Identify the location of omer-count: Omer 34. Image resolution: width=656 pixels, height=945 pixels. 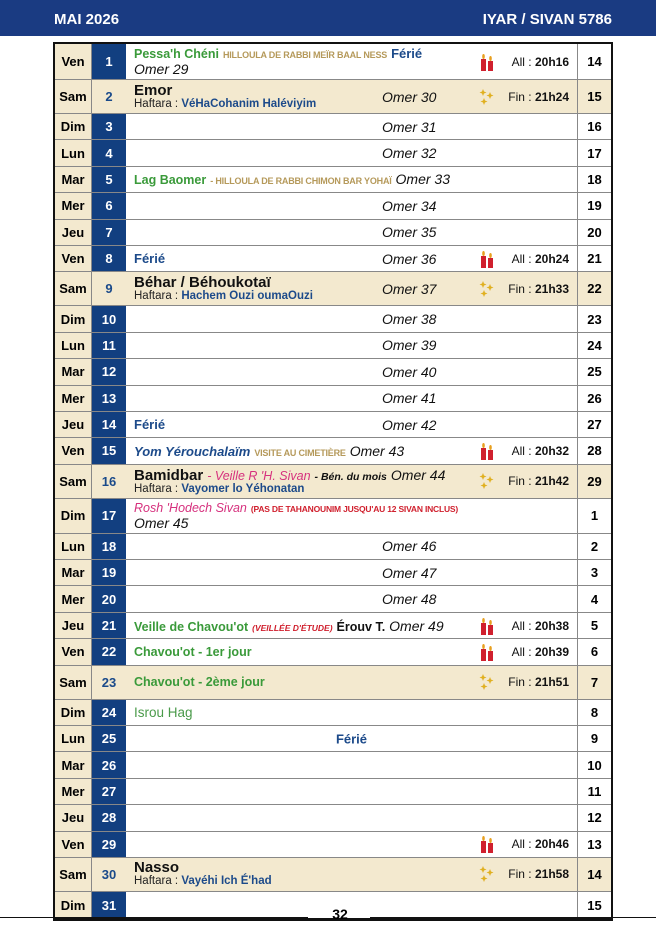
(409, 205).